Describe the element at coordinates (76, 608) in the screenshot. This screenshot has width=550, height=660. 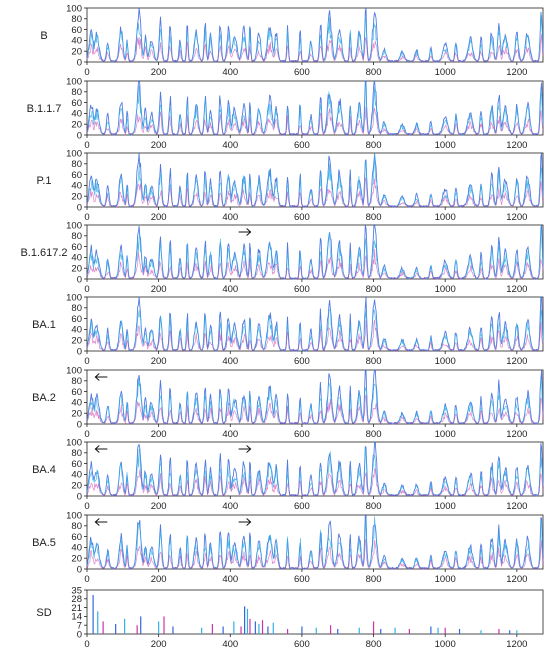
I see `y-tick-label: 21` at that location.